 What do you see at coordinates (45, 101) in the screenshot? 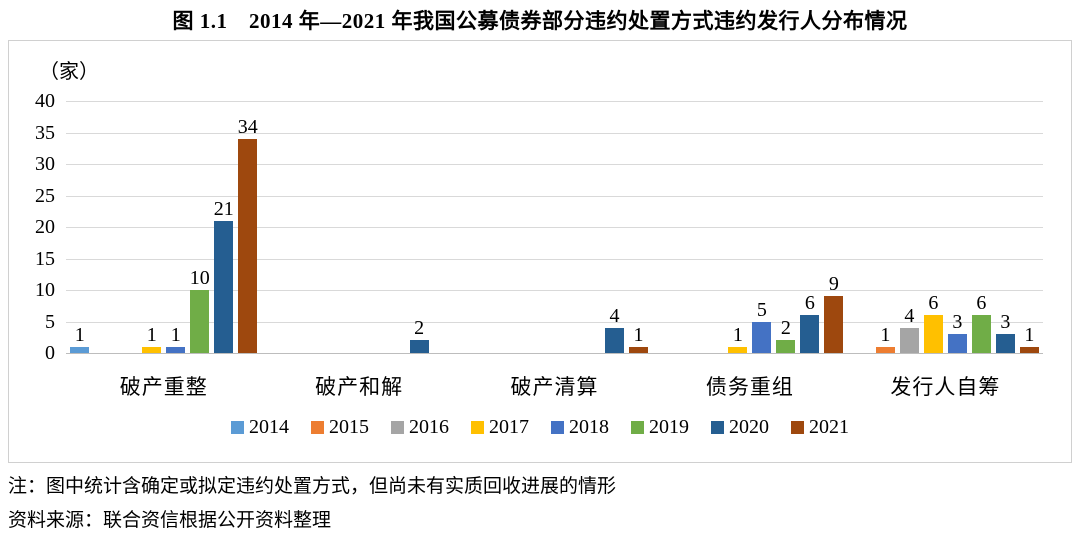
I see `y-tick-label: 40` at bounding box center [45, 101].